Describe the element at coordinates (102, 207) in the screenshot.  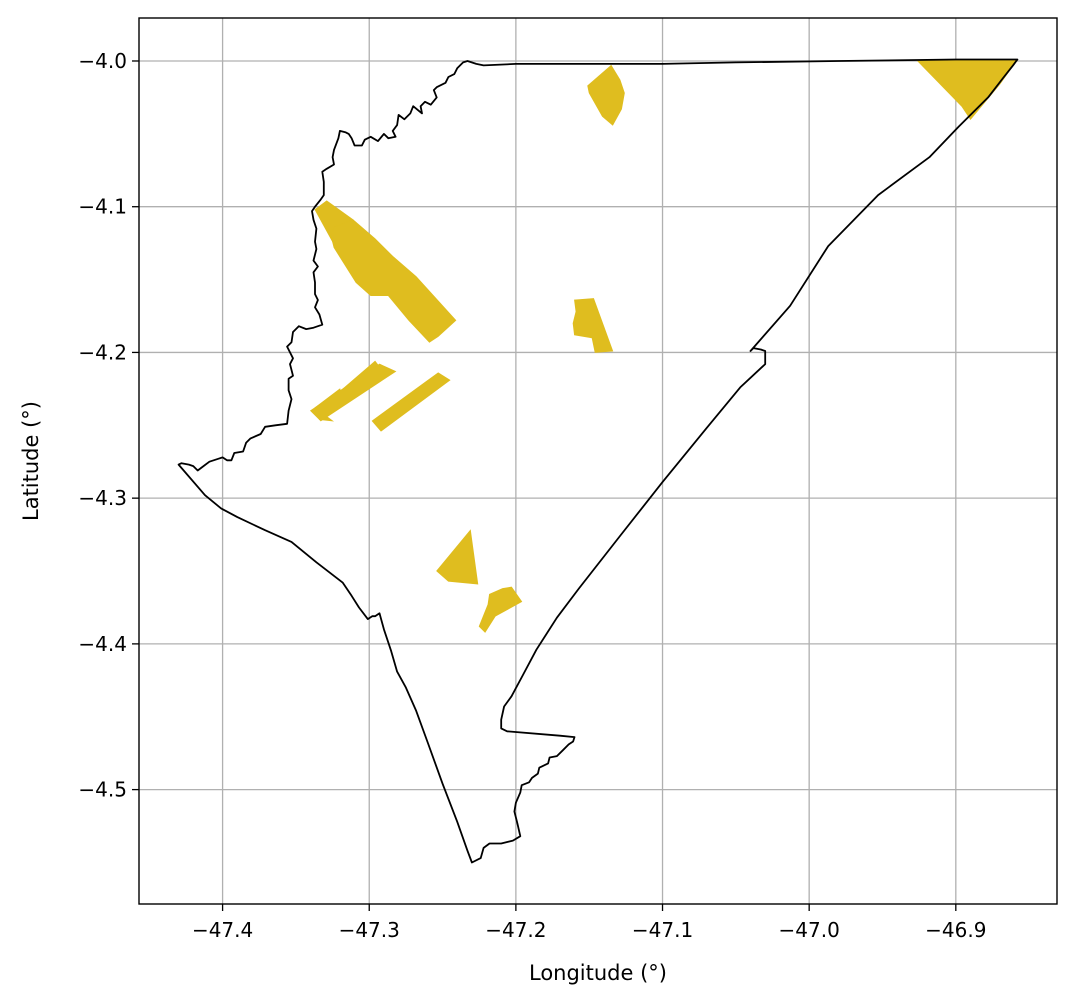
I see `y-tick-label: −4.1` at that location.